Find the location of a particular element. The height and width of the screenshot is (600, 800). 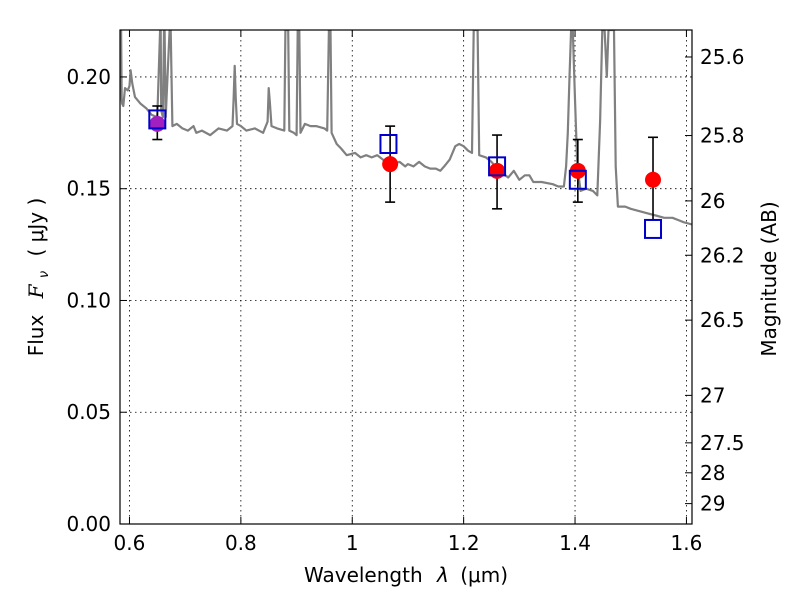

y-tick-label: 0.15 is located at coordinates (88, 189).